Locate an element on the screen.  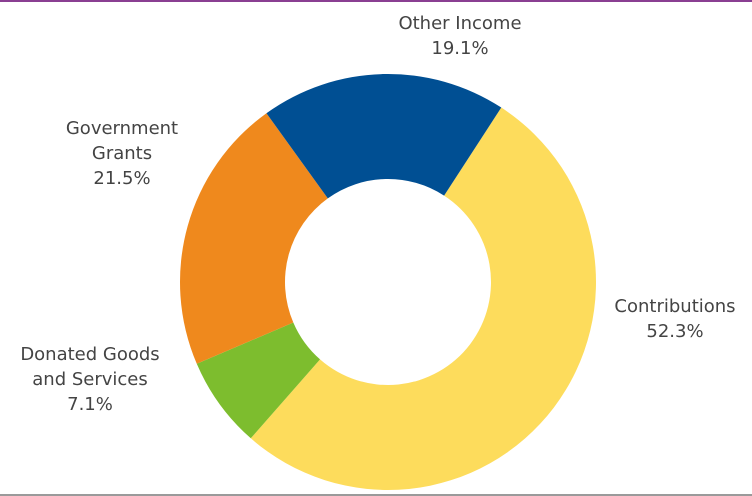
slice-label-name-line-2: Grants is located at coordinates (122, 153).